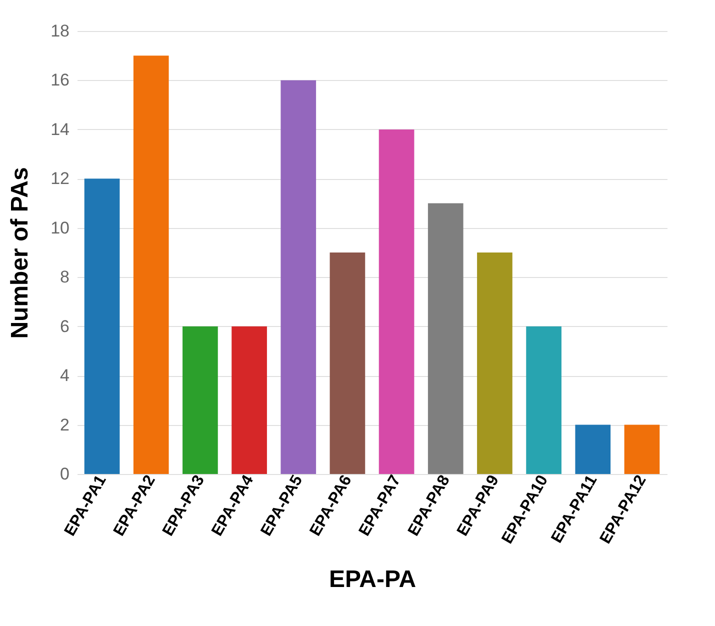 The width and height of the screenshot is (715, 626). What do you see at coordinates (65, 376) in the screenshot?
I see `y-tick-label: 4` at bounding box center [65, 376].